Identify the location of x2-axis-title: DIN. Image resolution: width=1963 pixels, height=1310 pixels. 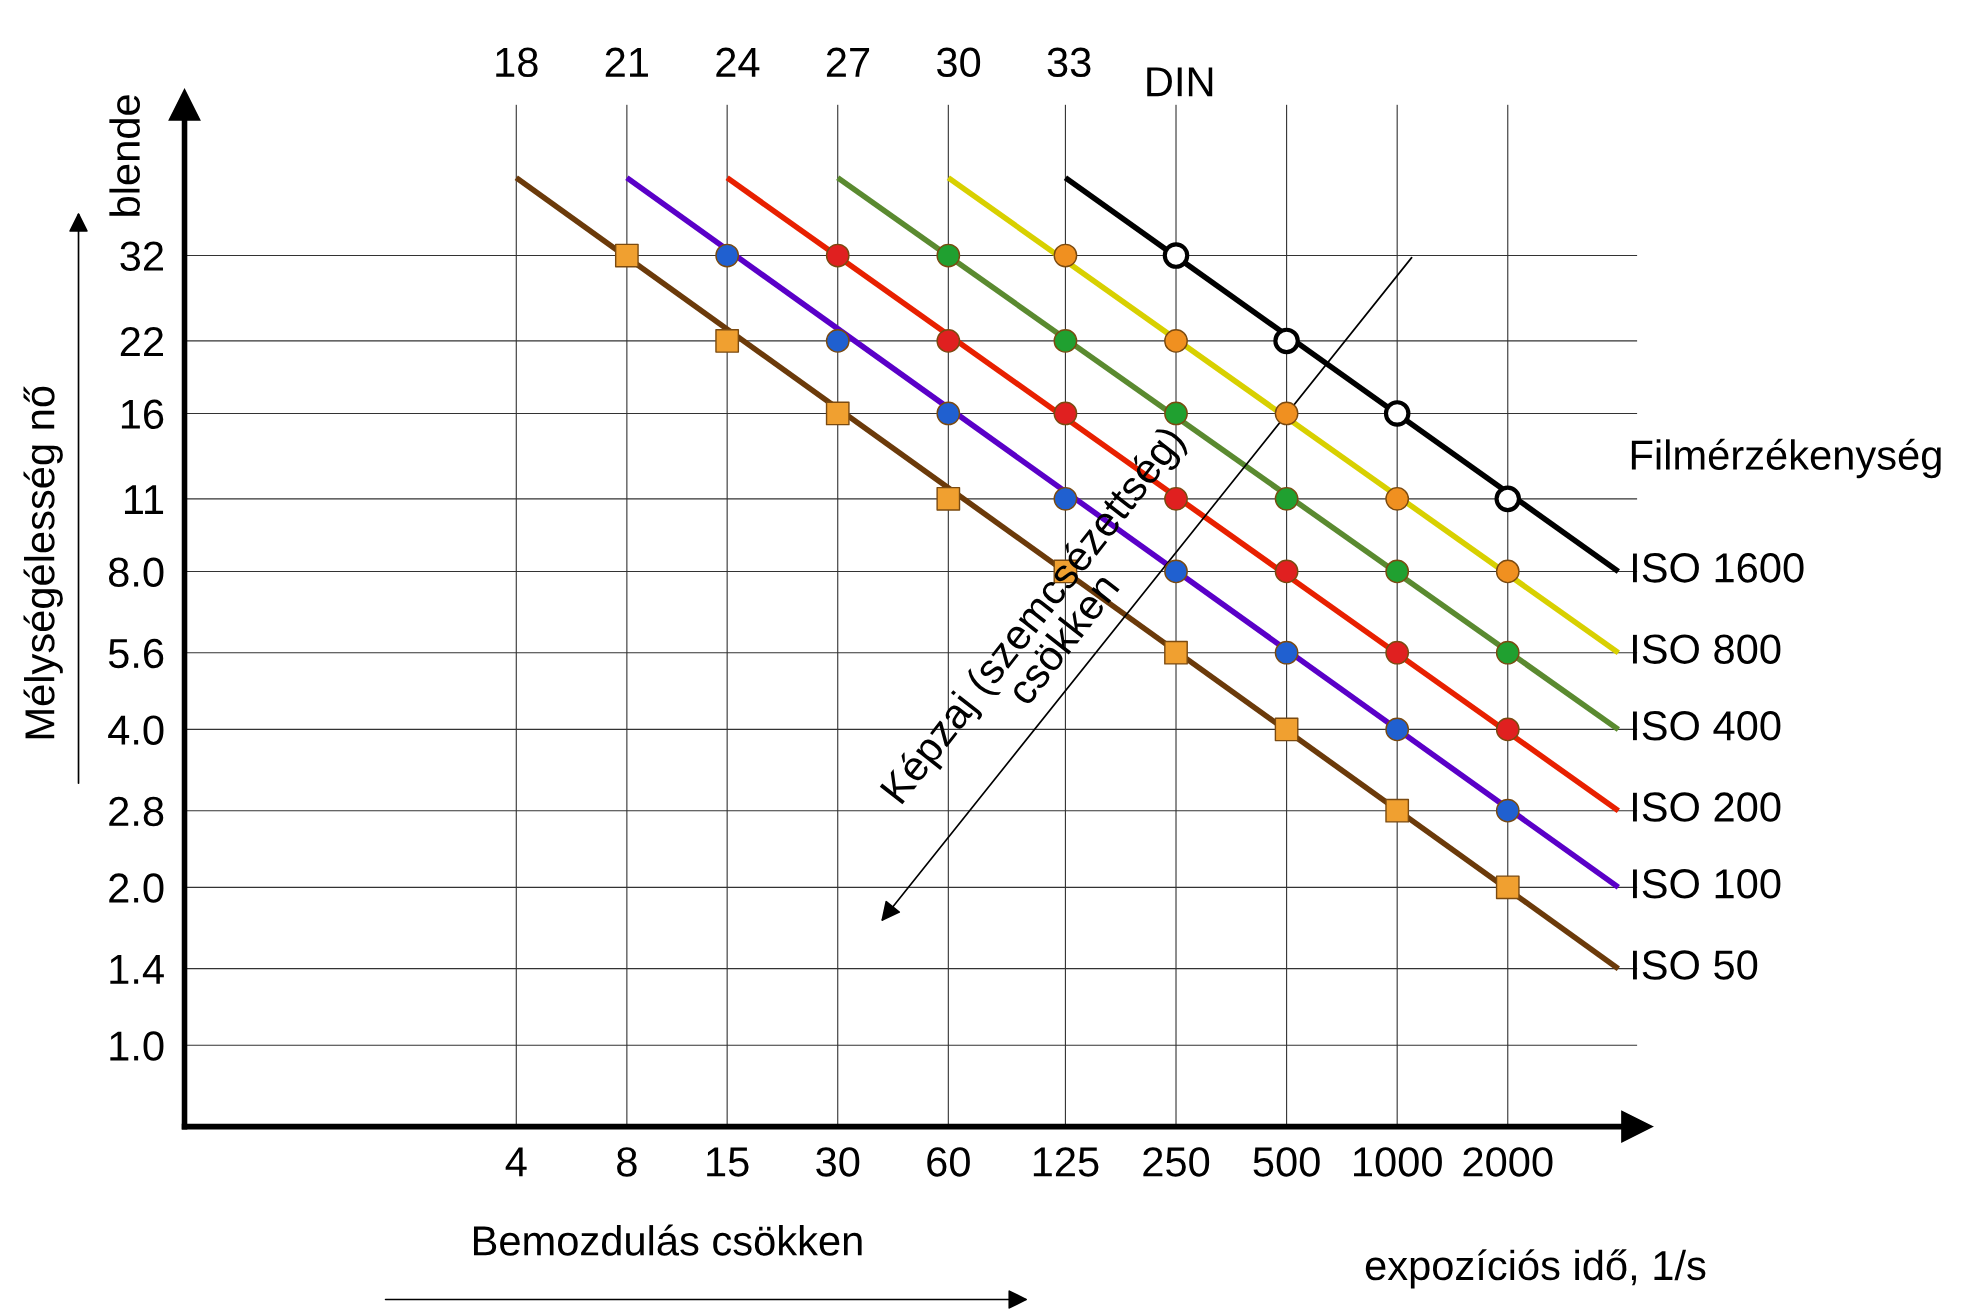
(1180, 82).